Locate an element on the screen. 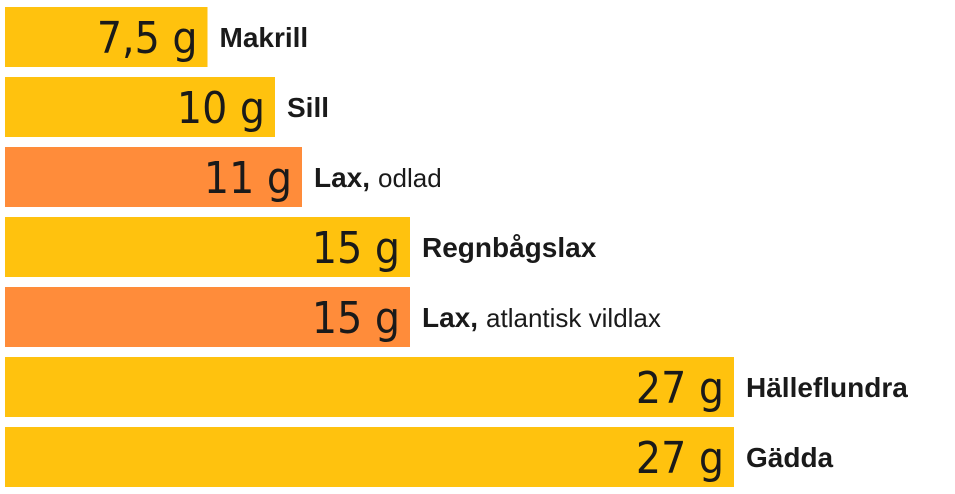 This screenshot has width=955, height=494. bar-category-label: Lax, odlad is located at coordinates (378, 177).